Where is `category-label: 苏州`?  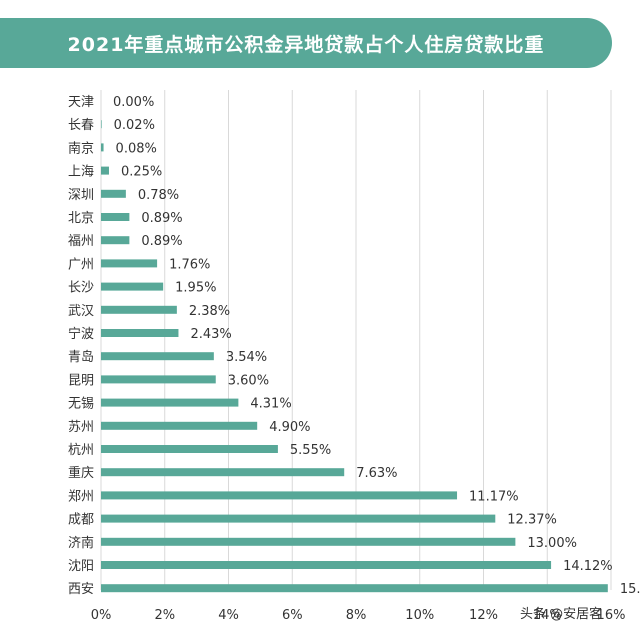
category-label: 苏州 is located at coordinates (81, 427).